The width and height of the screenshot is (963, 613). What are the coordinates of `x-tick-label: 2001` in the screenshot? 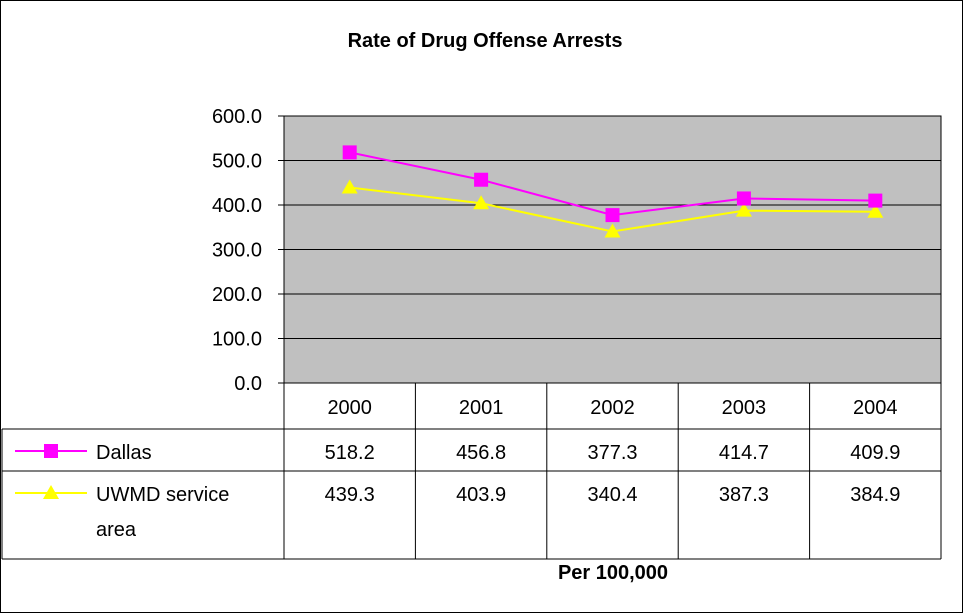 It's located at (481, 408).